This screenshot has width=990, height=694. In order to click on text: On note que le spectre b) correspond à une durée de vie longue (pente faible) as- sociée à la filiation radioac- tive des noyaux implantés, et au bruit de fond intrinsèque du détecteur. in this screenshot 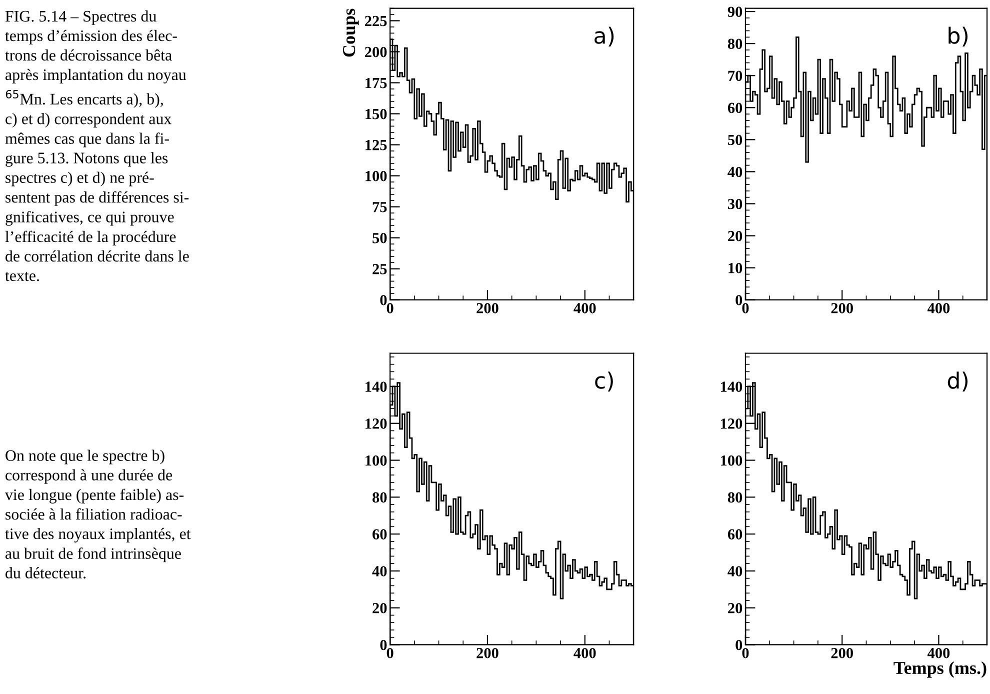, I will do `click(97, 514)`.